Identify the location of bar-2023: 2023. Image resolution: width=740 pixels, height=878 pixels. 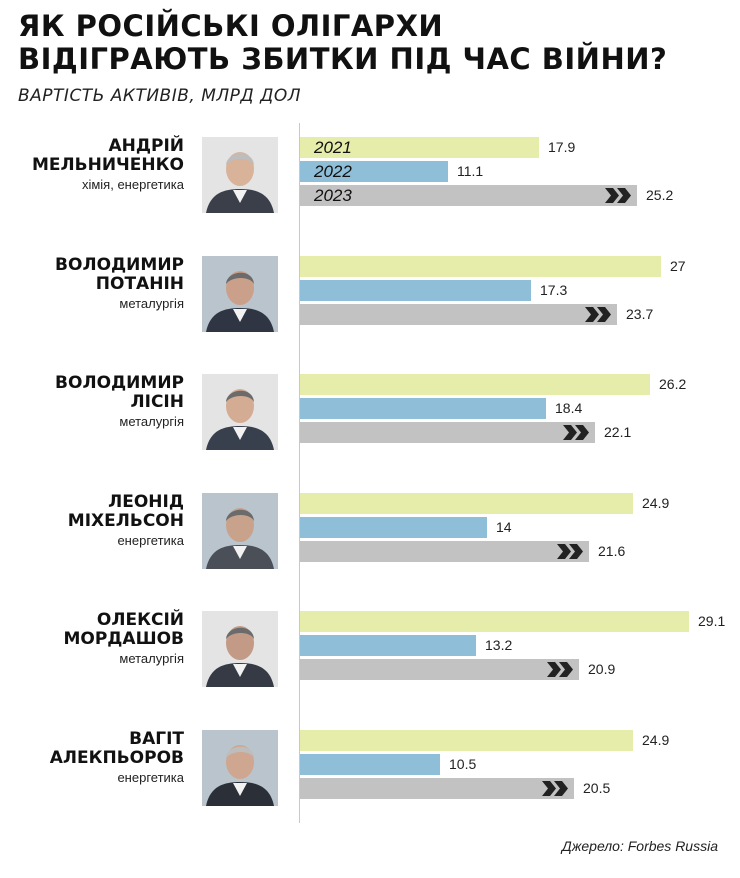
(468, 195).